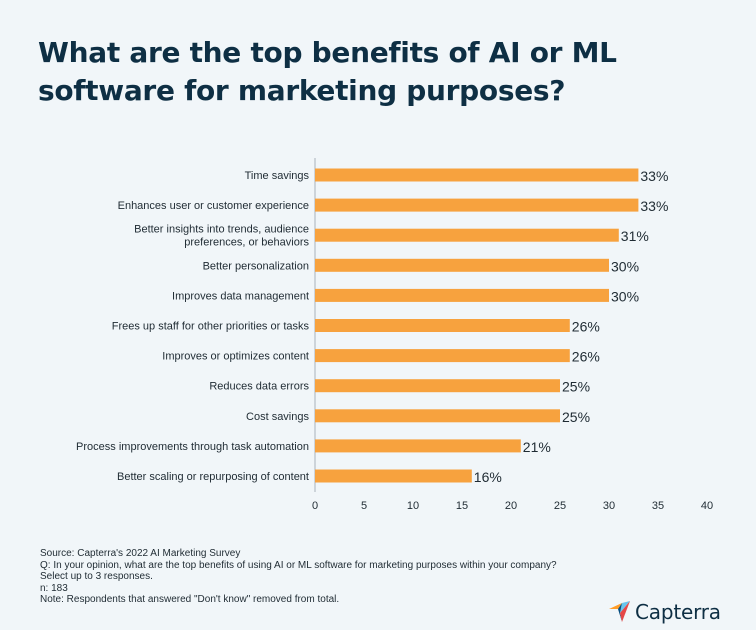  I want to click on capterra-brand: Capterra, so click(664, 612).